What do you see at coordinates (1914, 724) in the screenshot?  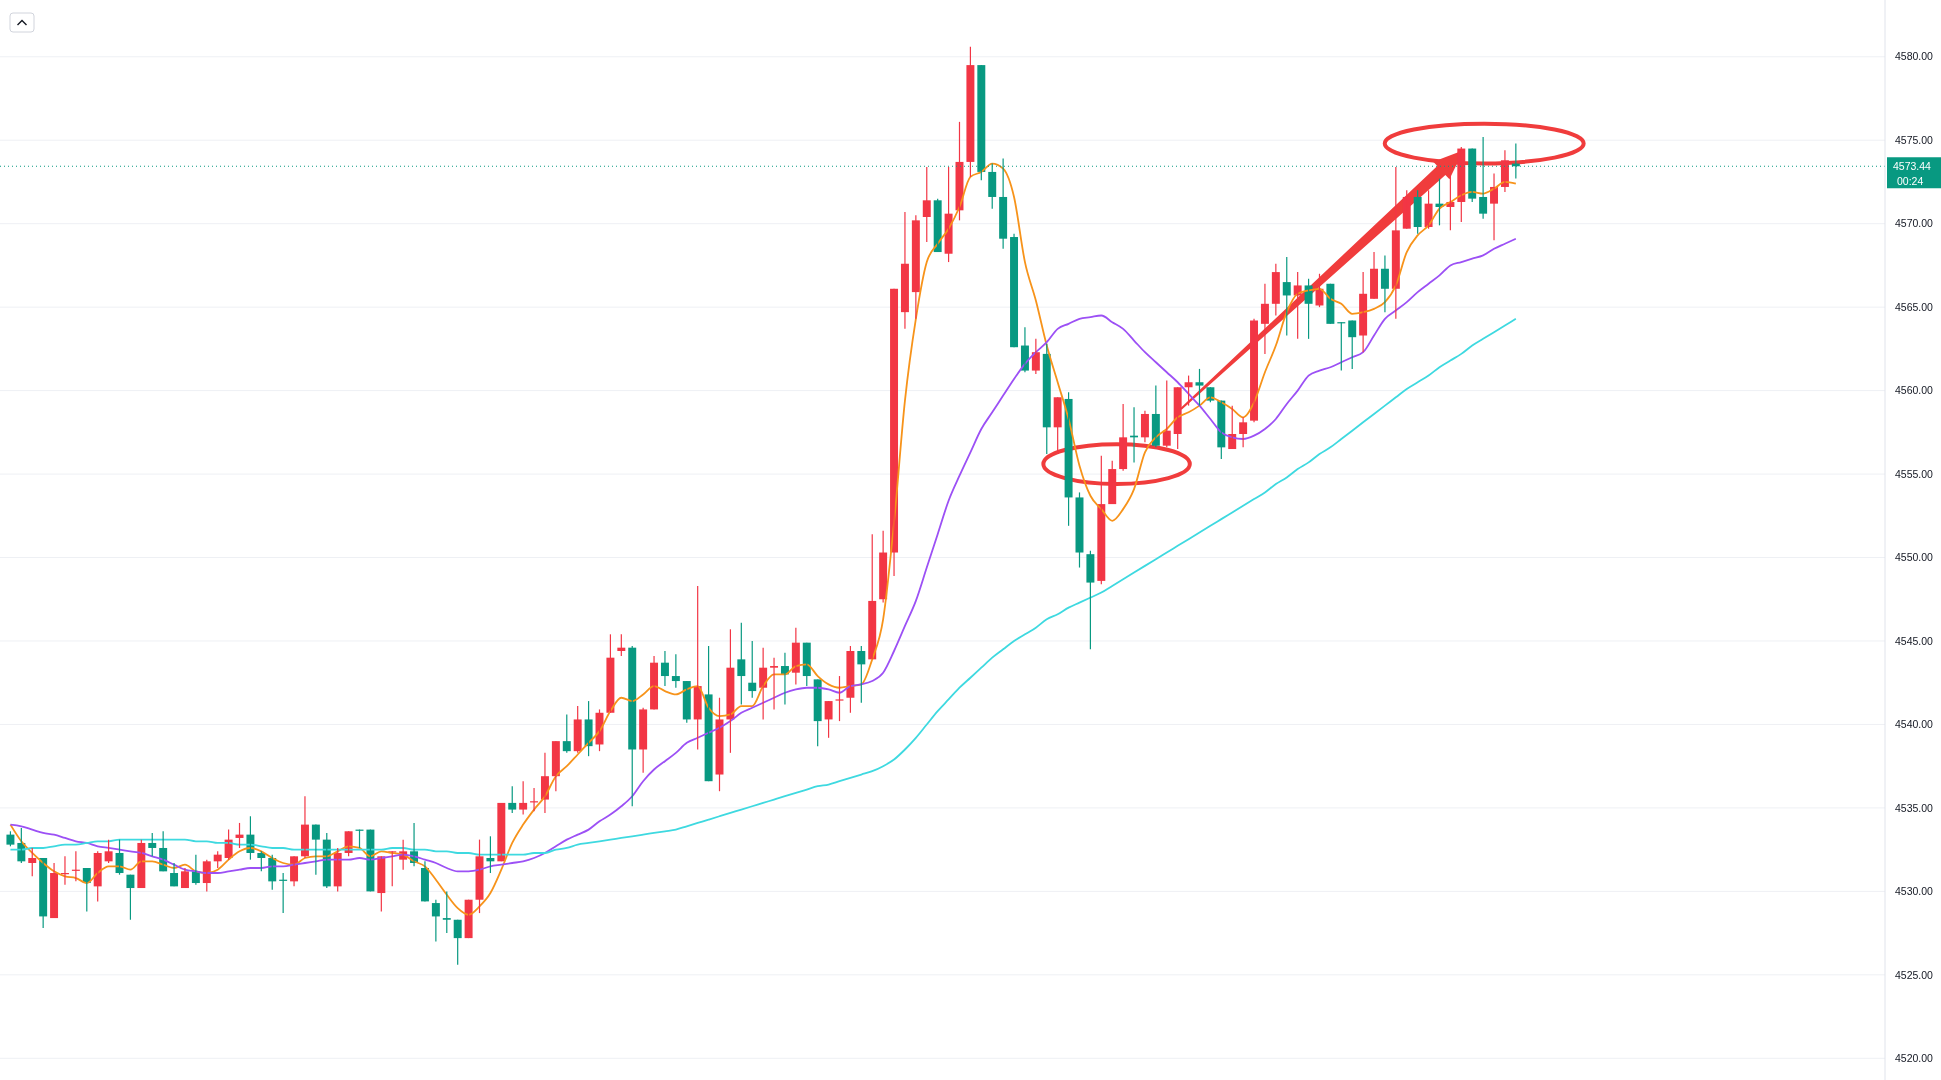 I see `y-tick-label: 4540.00` at bounding box center [1914, 724].